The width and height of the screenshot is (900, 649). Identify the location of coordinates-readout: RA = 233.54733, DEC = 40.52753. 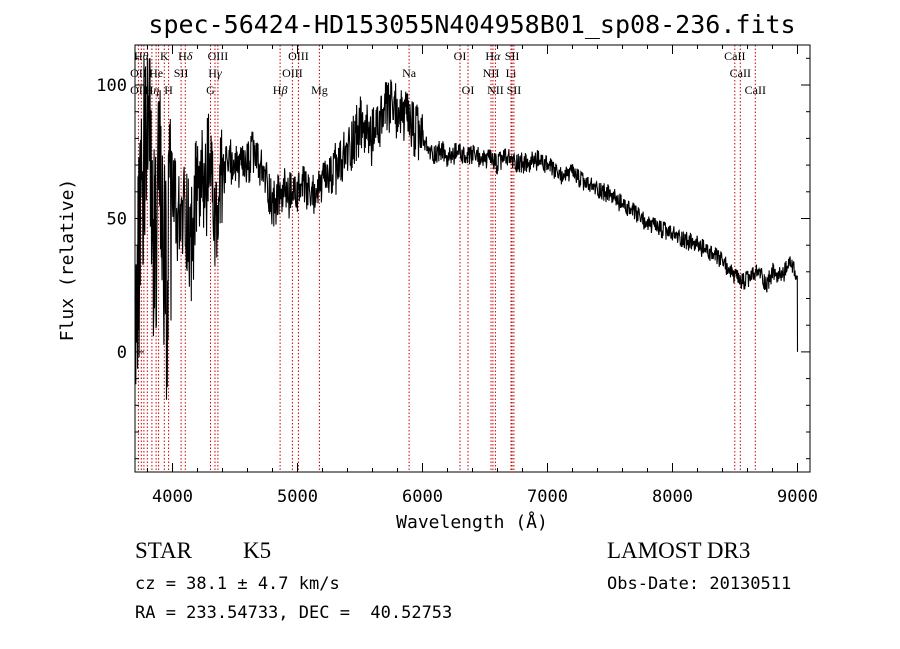
(294, 613).